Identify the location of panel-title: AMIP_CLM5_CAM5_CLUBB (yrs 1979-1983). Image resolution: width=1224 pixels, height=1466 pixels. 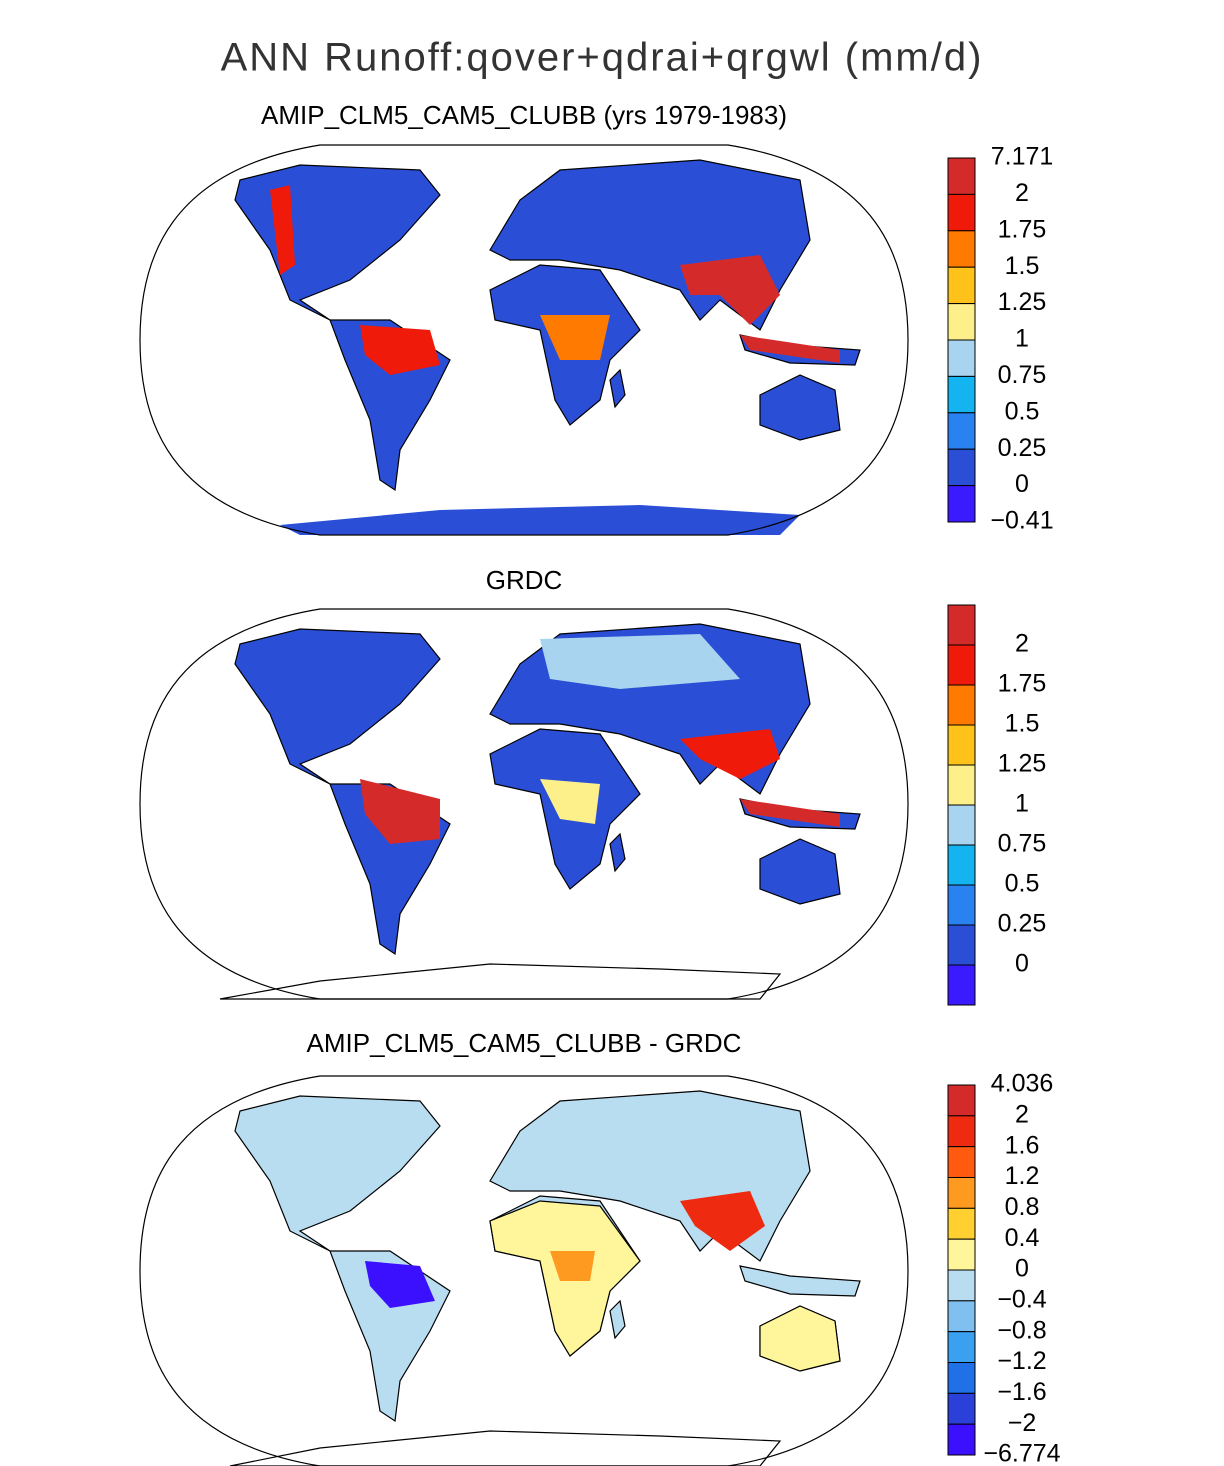
(524, 115).